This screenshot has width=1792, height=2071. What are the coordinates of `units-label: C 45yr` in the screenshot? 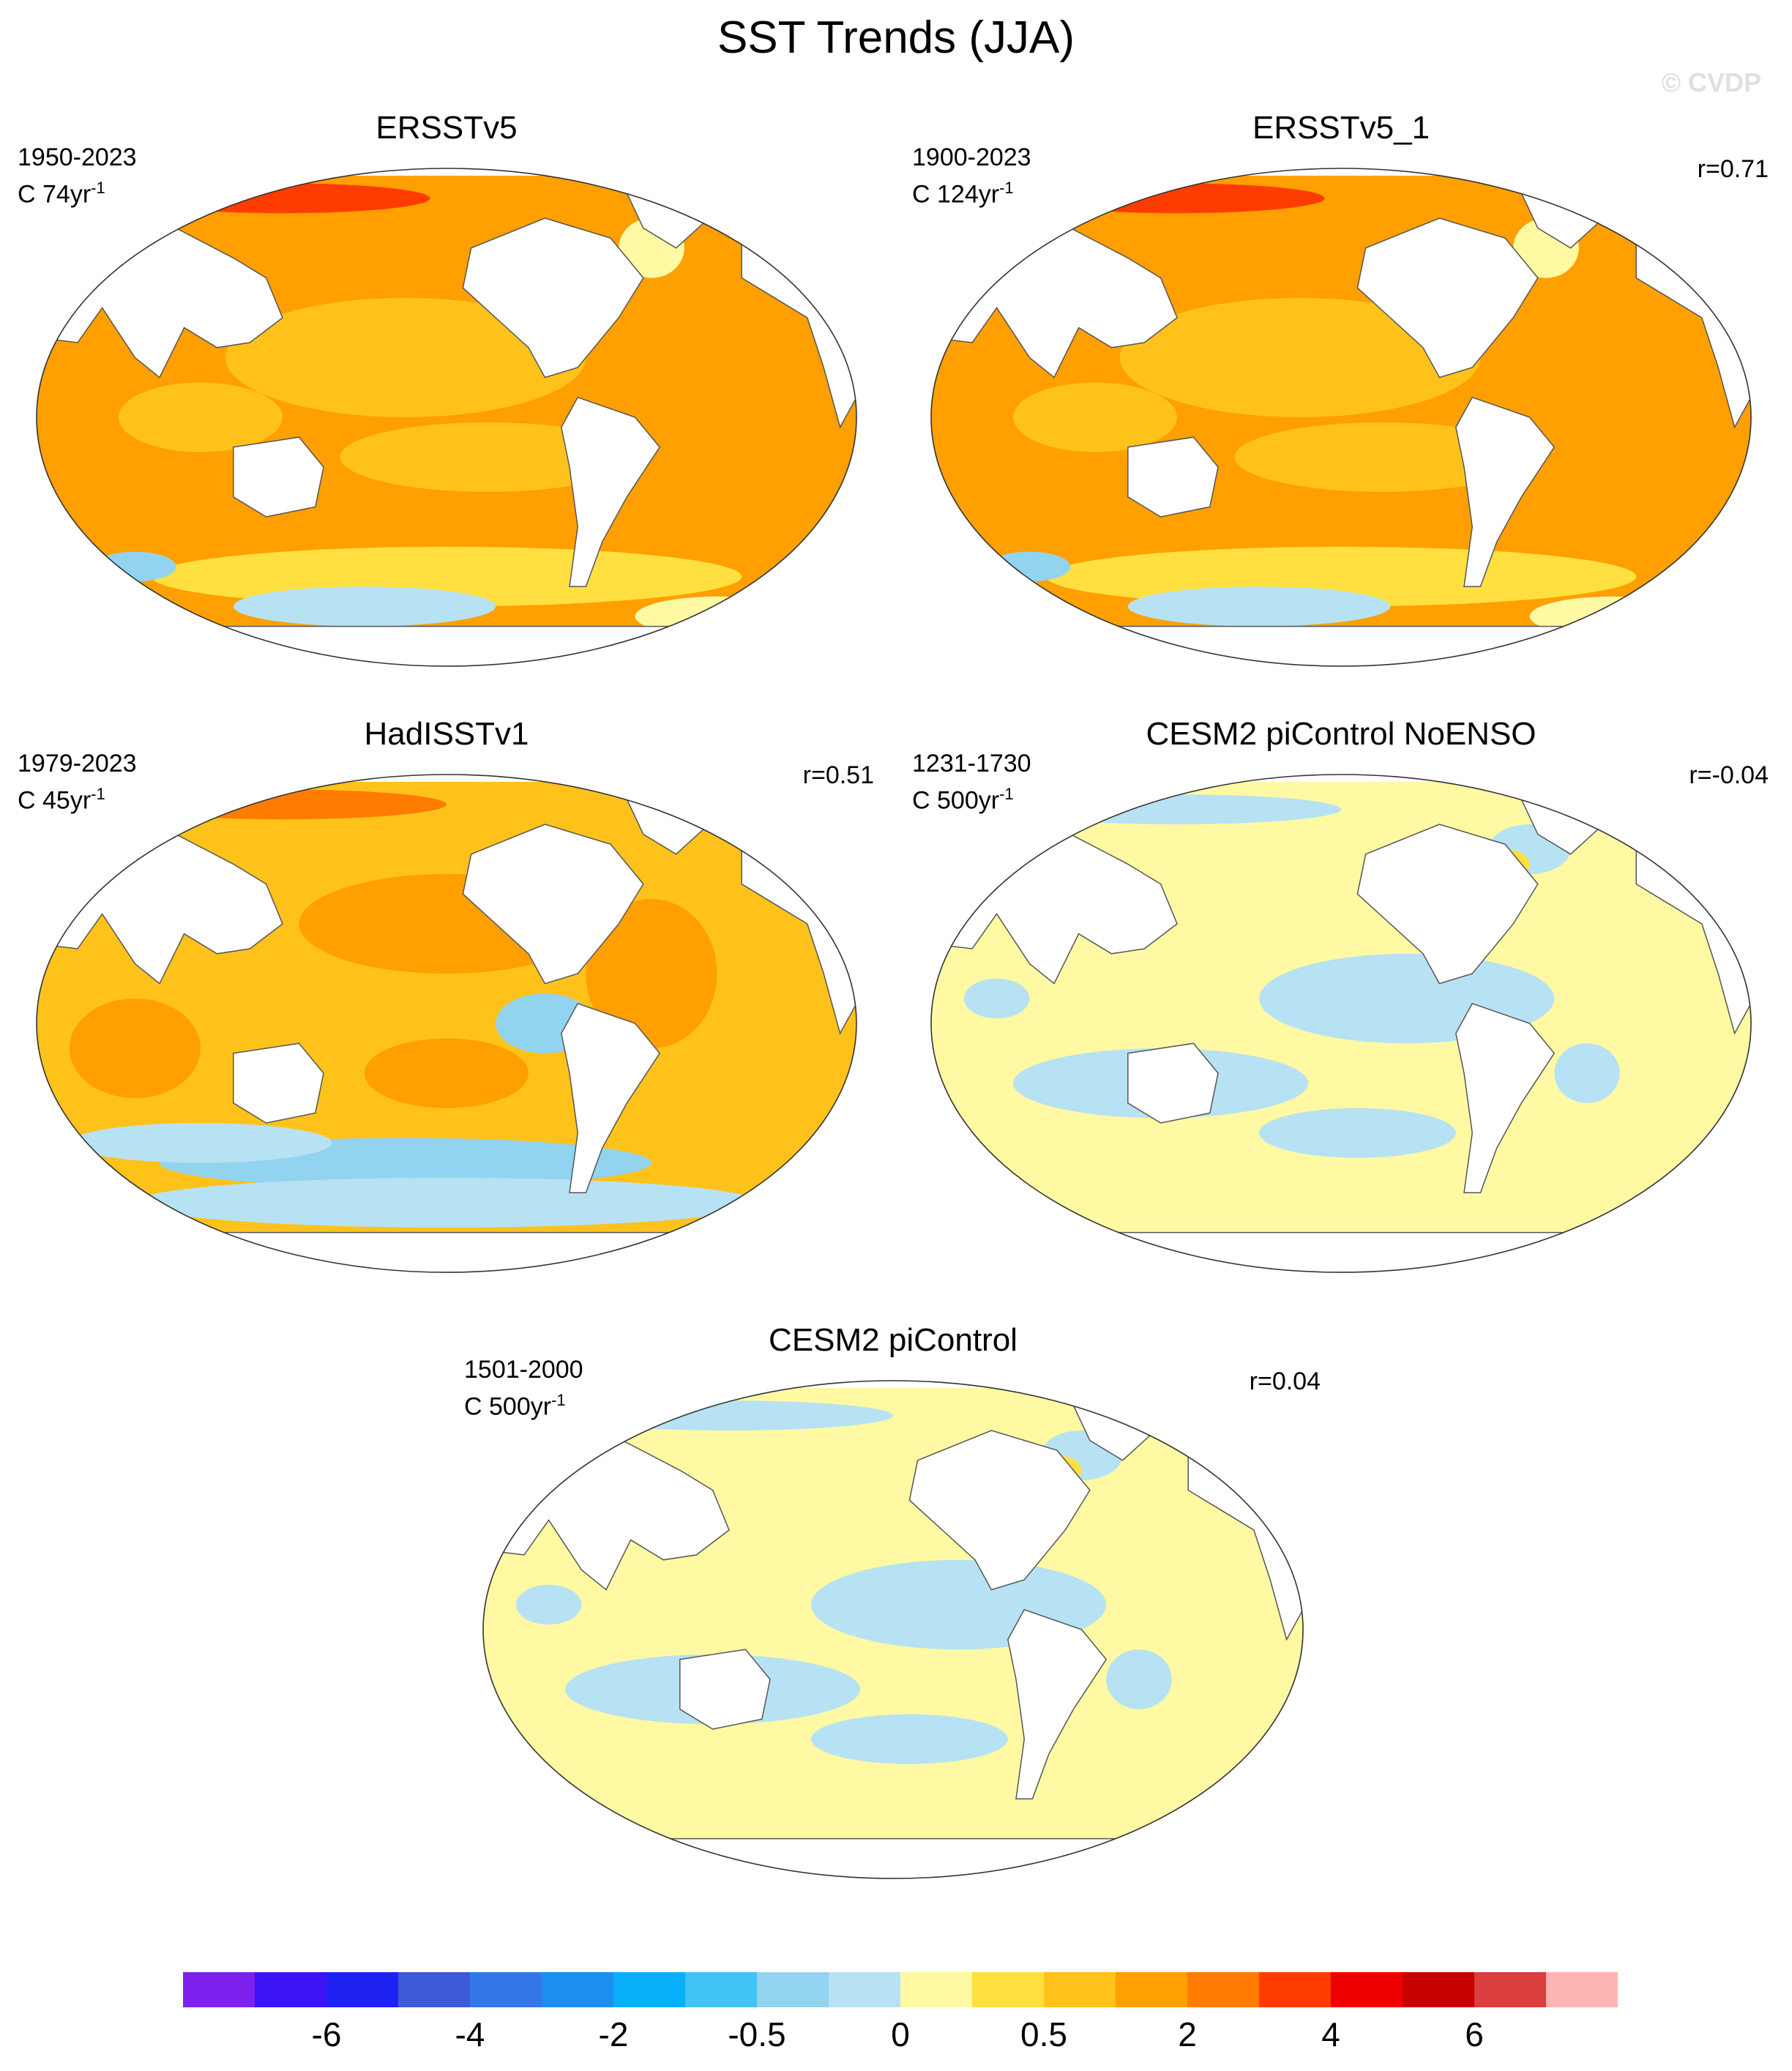 It's located at (55, 801).